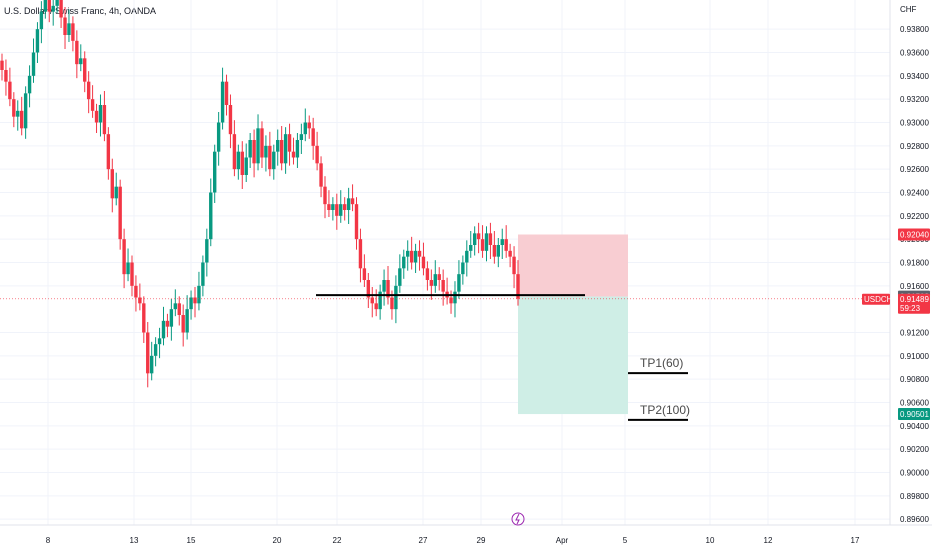 The width and height of the screenshot is (932, 550). What do you see at coordinates (910, 308) in the screenshot?
I see `countdown-label: 59:23` at bounding box center [910, 308].